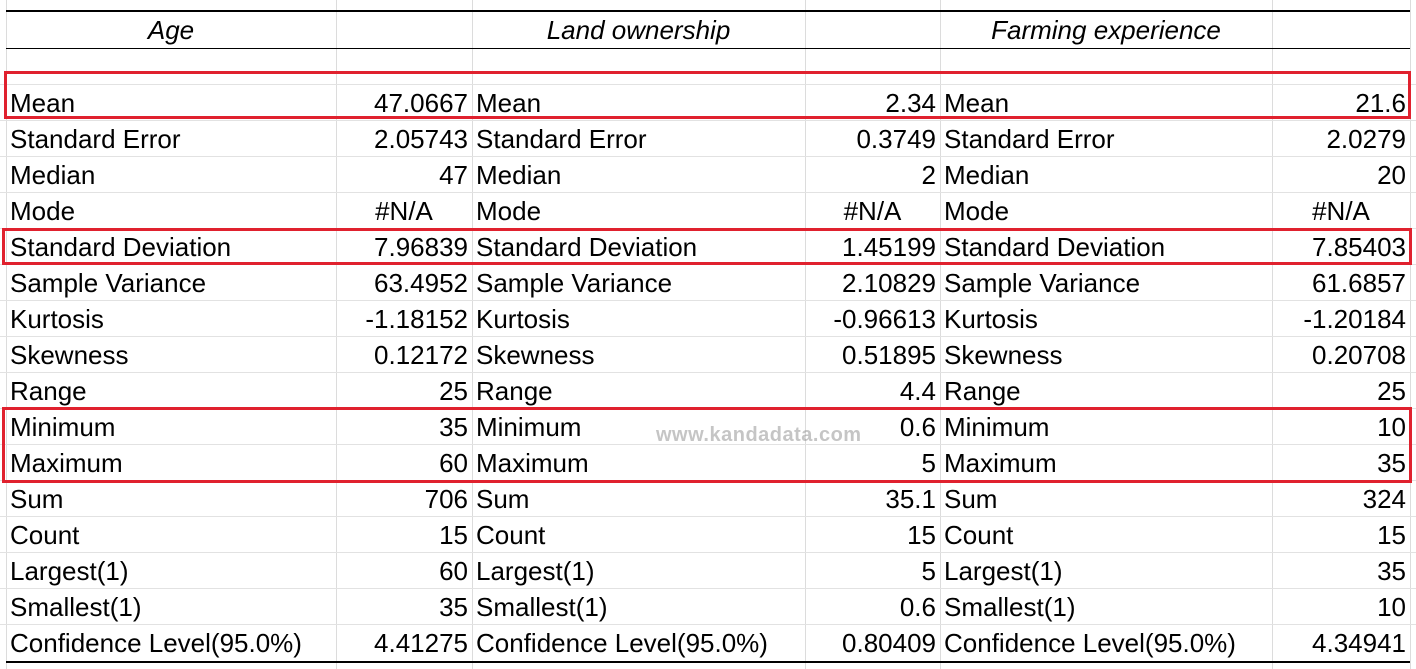 The width and height of the screenshot is (1416, 669). Describe the element at coordinates (921, 535) in the screenshot. I see `land-value: 15` at that location.